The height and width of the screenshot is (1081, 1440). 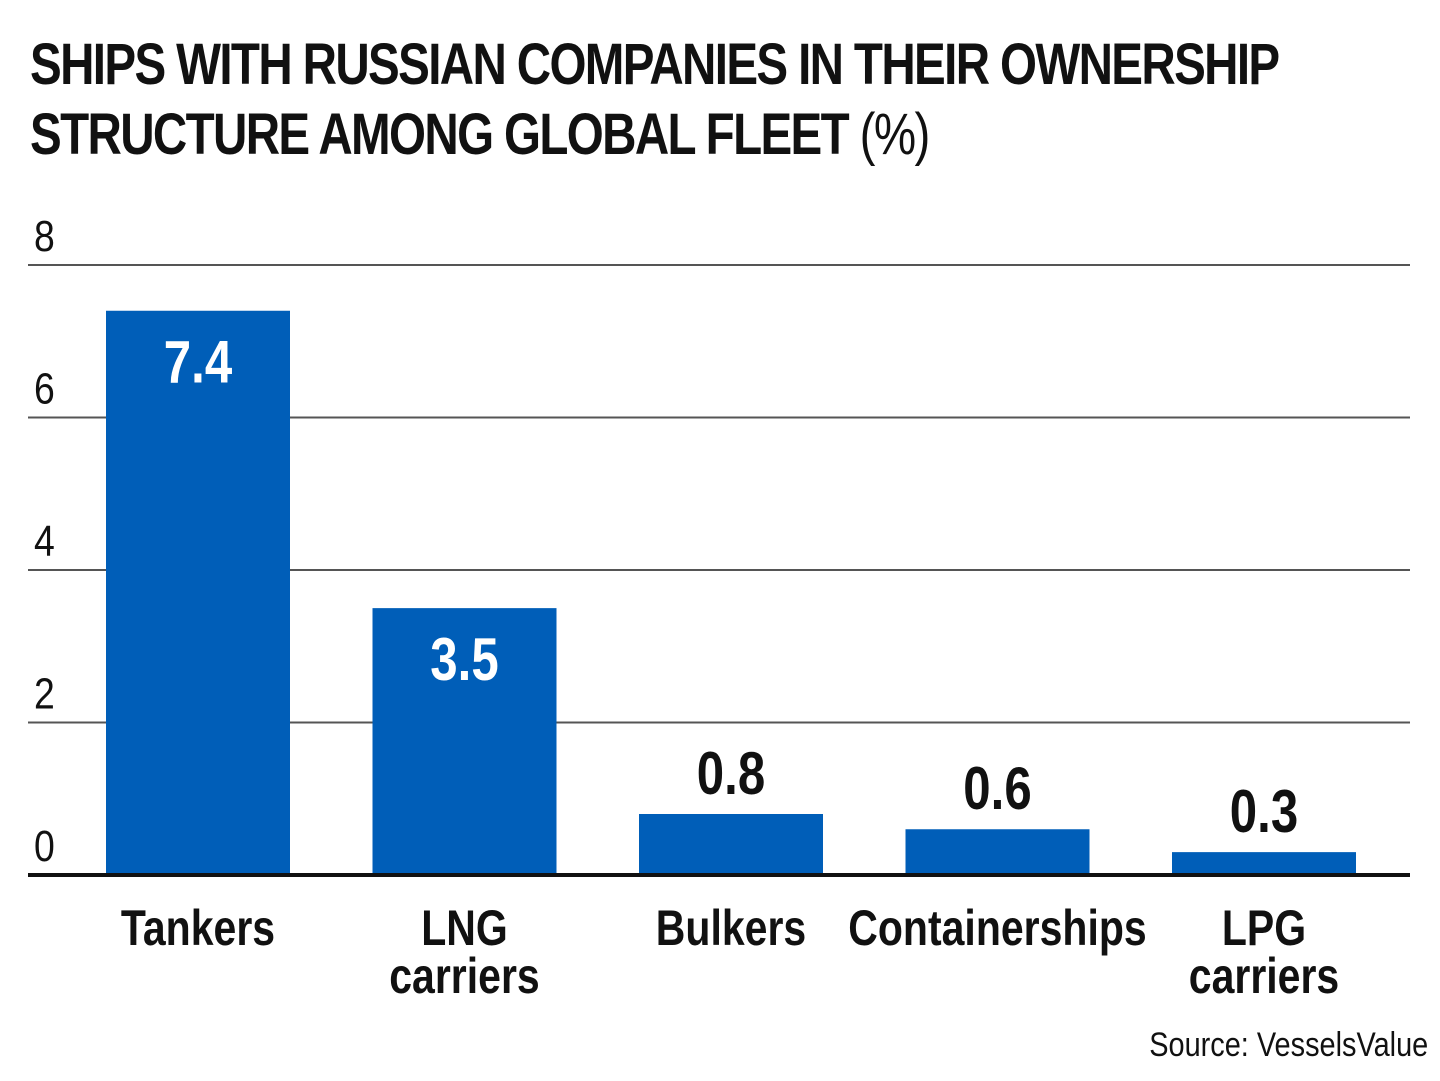 I want to click on y-tick-label: 2, so click(x=44, y=694).